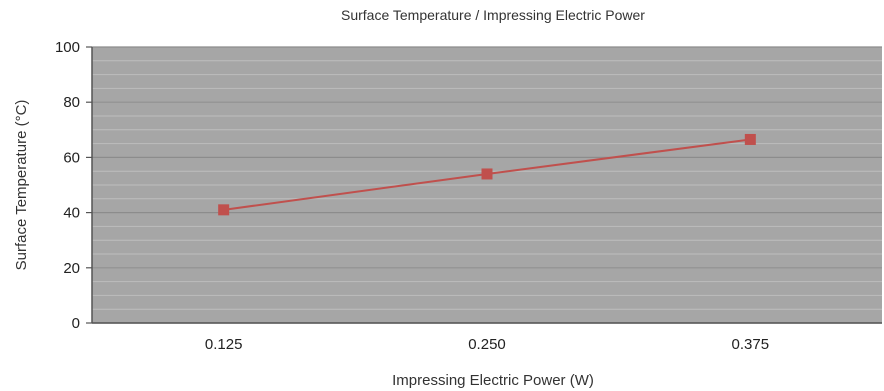 The image size is (884, 391). I want to click on y-tick-labels: 0 20 40 60 80 100, so click(73, 185).